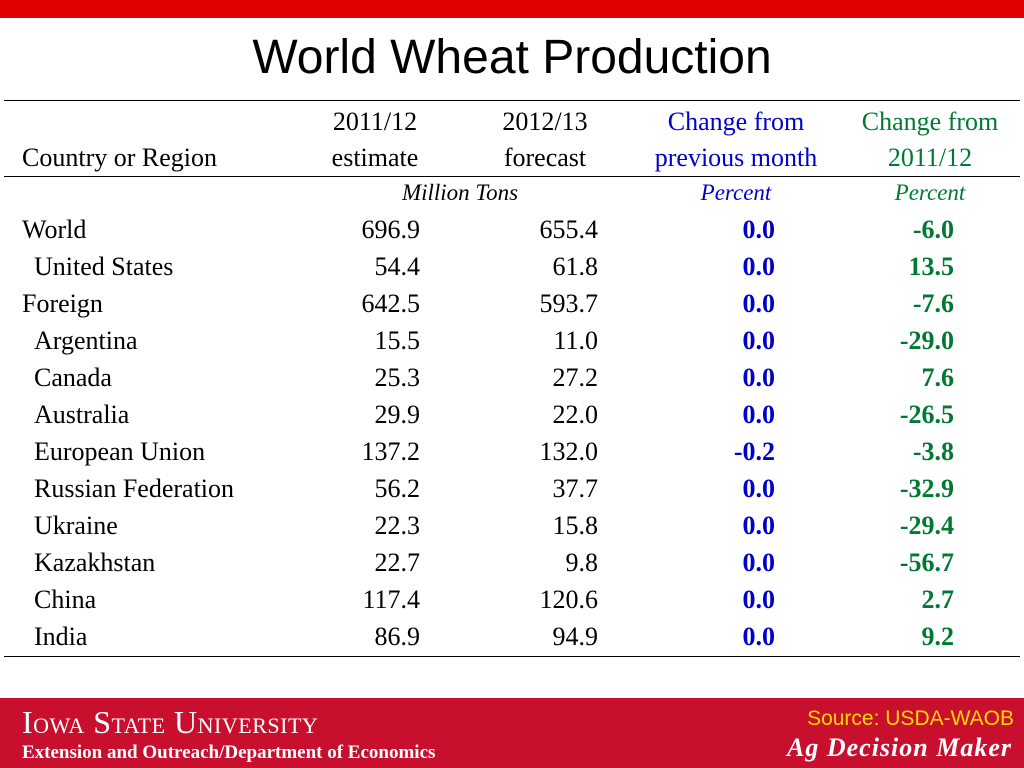 This screenshot has height=768, width=1024. I want to click on row-change-year: -6.0, so click(933, 229).